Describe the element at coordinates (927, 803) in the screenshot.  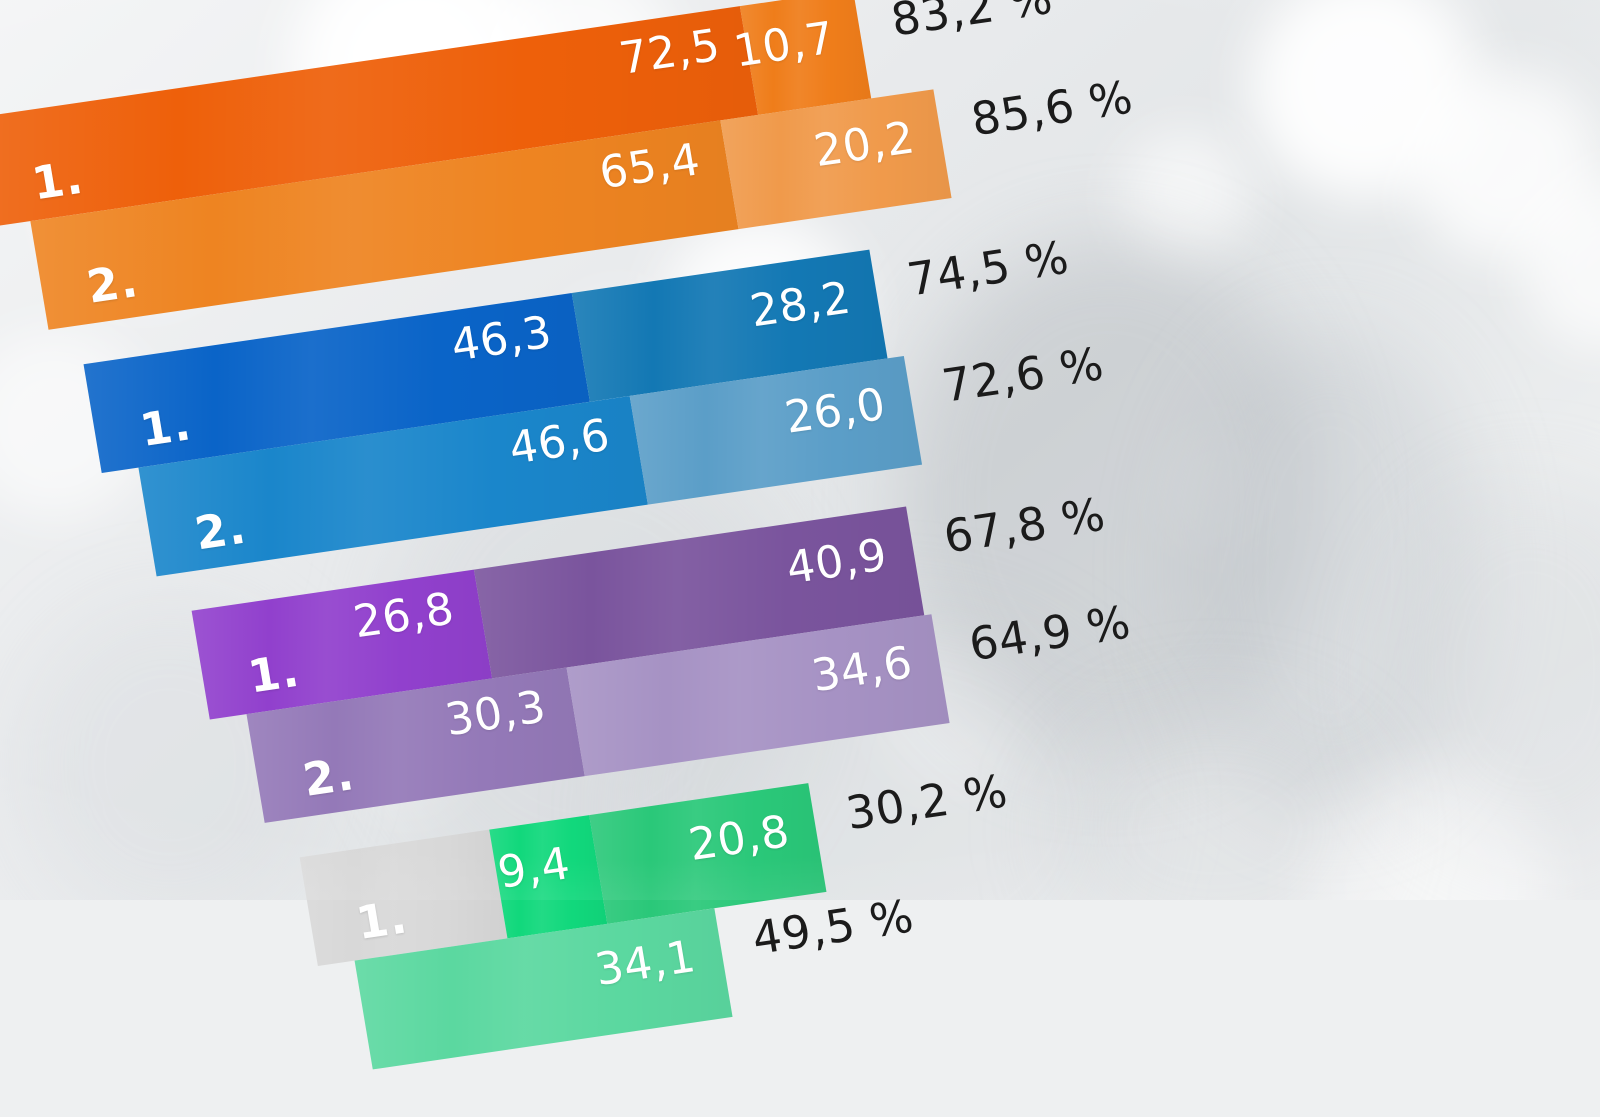
I see `bar-total-percent-label: 30,2 %` at that location.